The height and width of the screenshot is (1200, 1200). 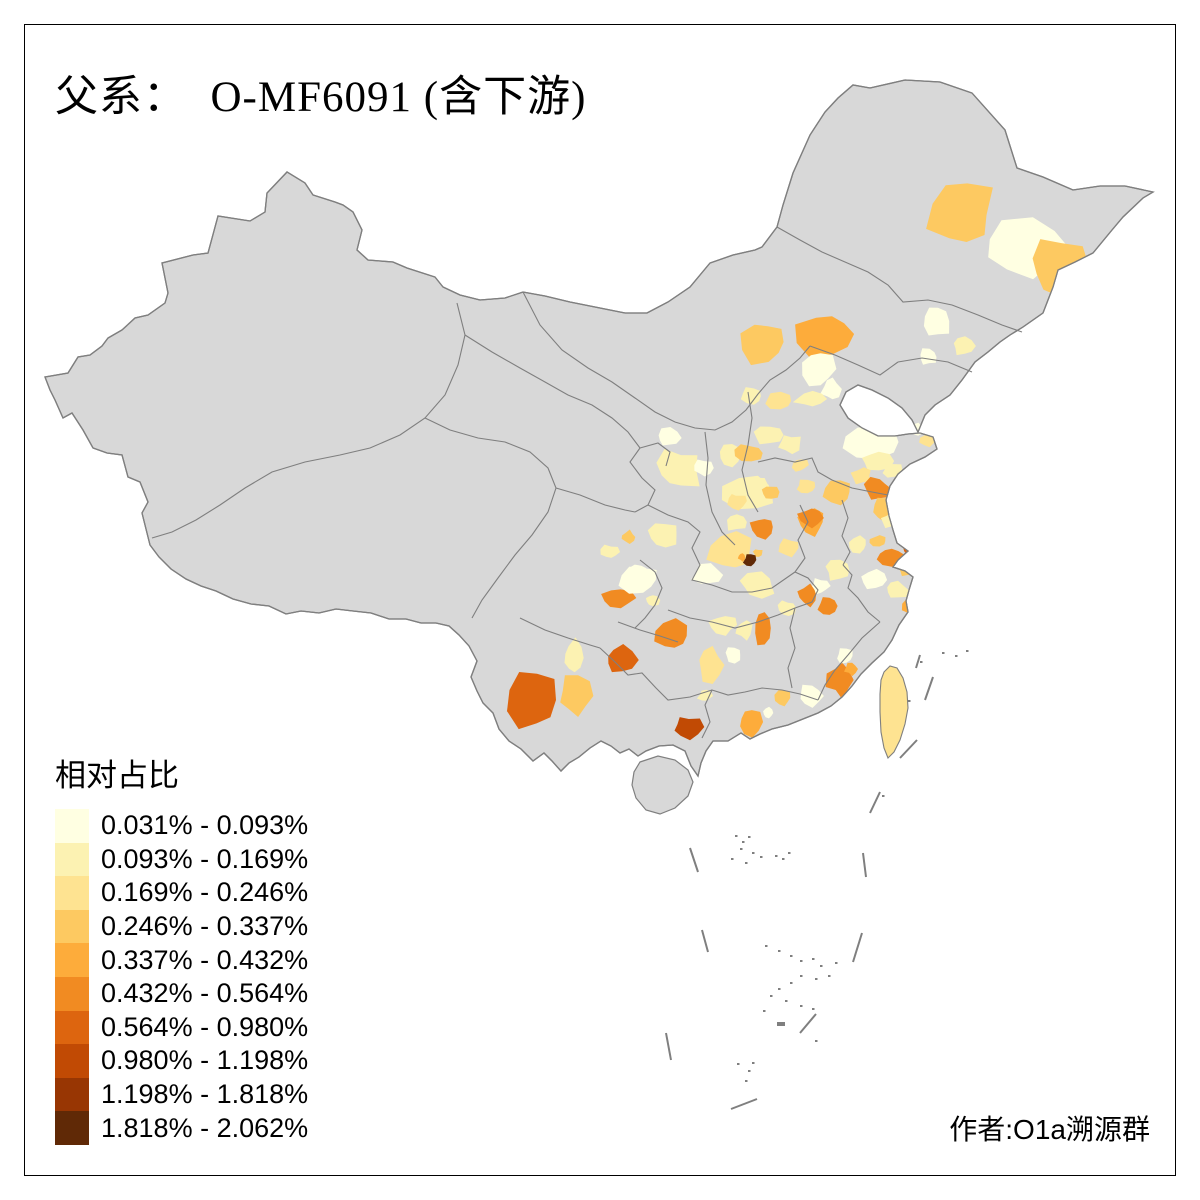 I want to click on legend-label: 0.246% - 0.337%, so click(x=205, y=926).